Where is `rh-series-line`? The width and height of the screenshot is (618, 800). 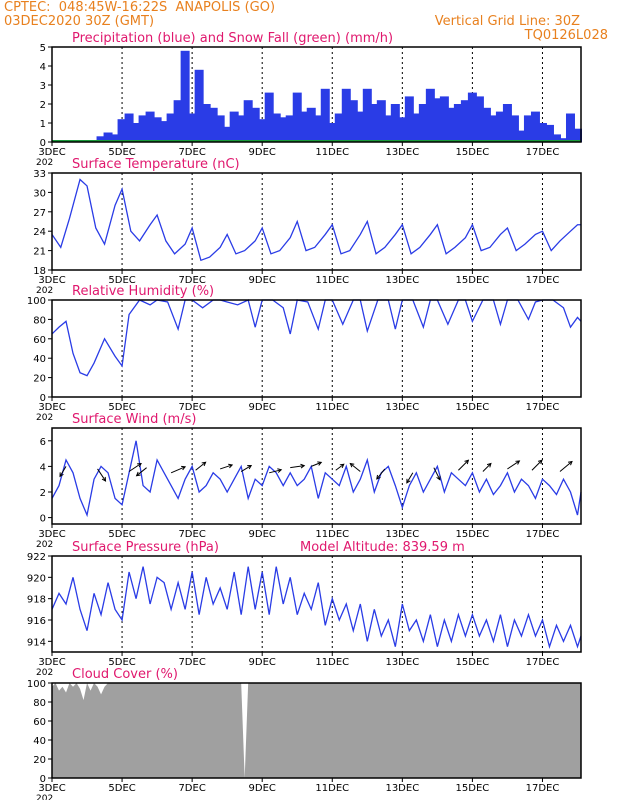
rh-series-line is located at coordinates (316, 338).